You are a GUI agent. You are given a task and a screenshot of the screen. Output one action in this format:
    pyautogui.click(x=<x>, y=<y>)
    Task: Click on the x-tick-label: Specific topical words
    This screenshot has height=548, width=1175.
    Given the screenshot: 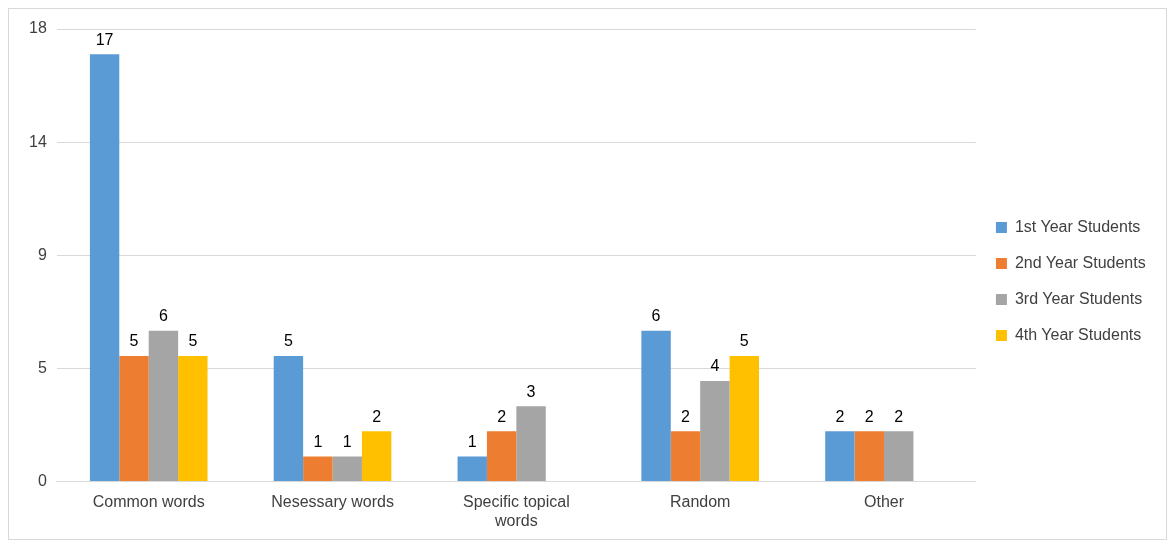 What is the action you would take?
    pyautogui.click(x=516, y=510)
    